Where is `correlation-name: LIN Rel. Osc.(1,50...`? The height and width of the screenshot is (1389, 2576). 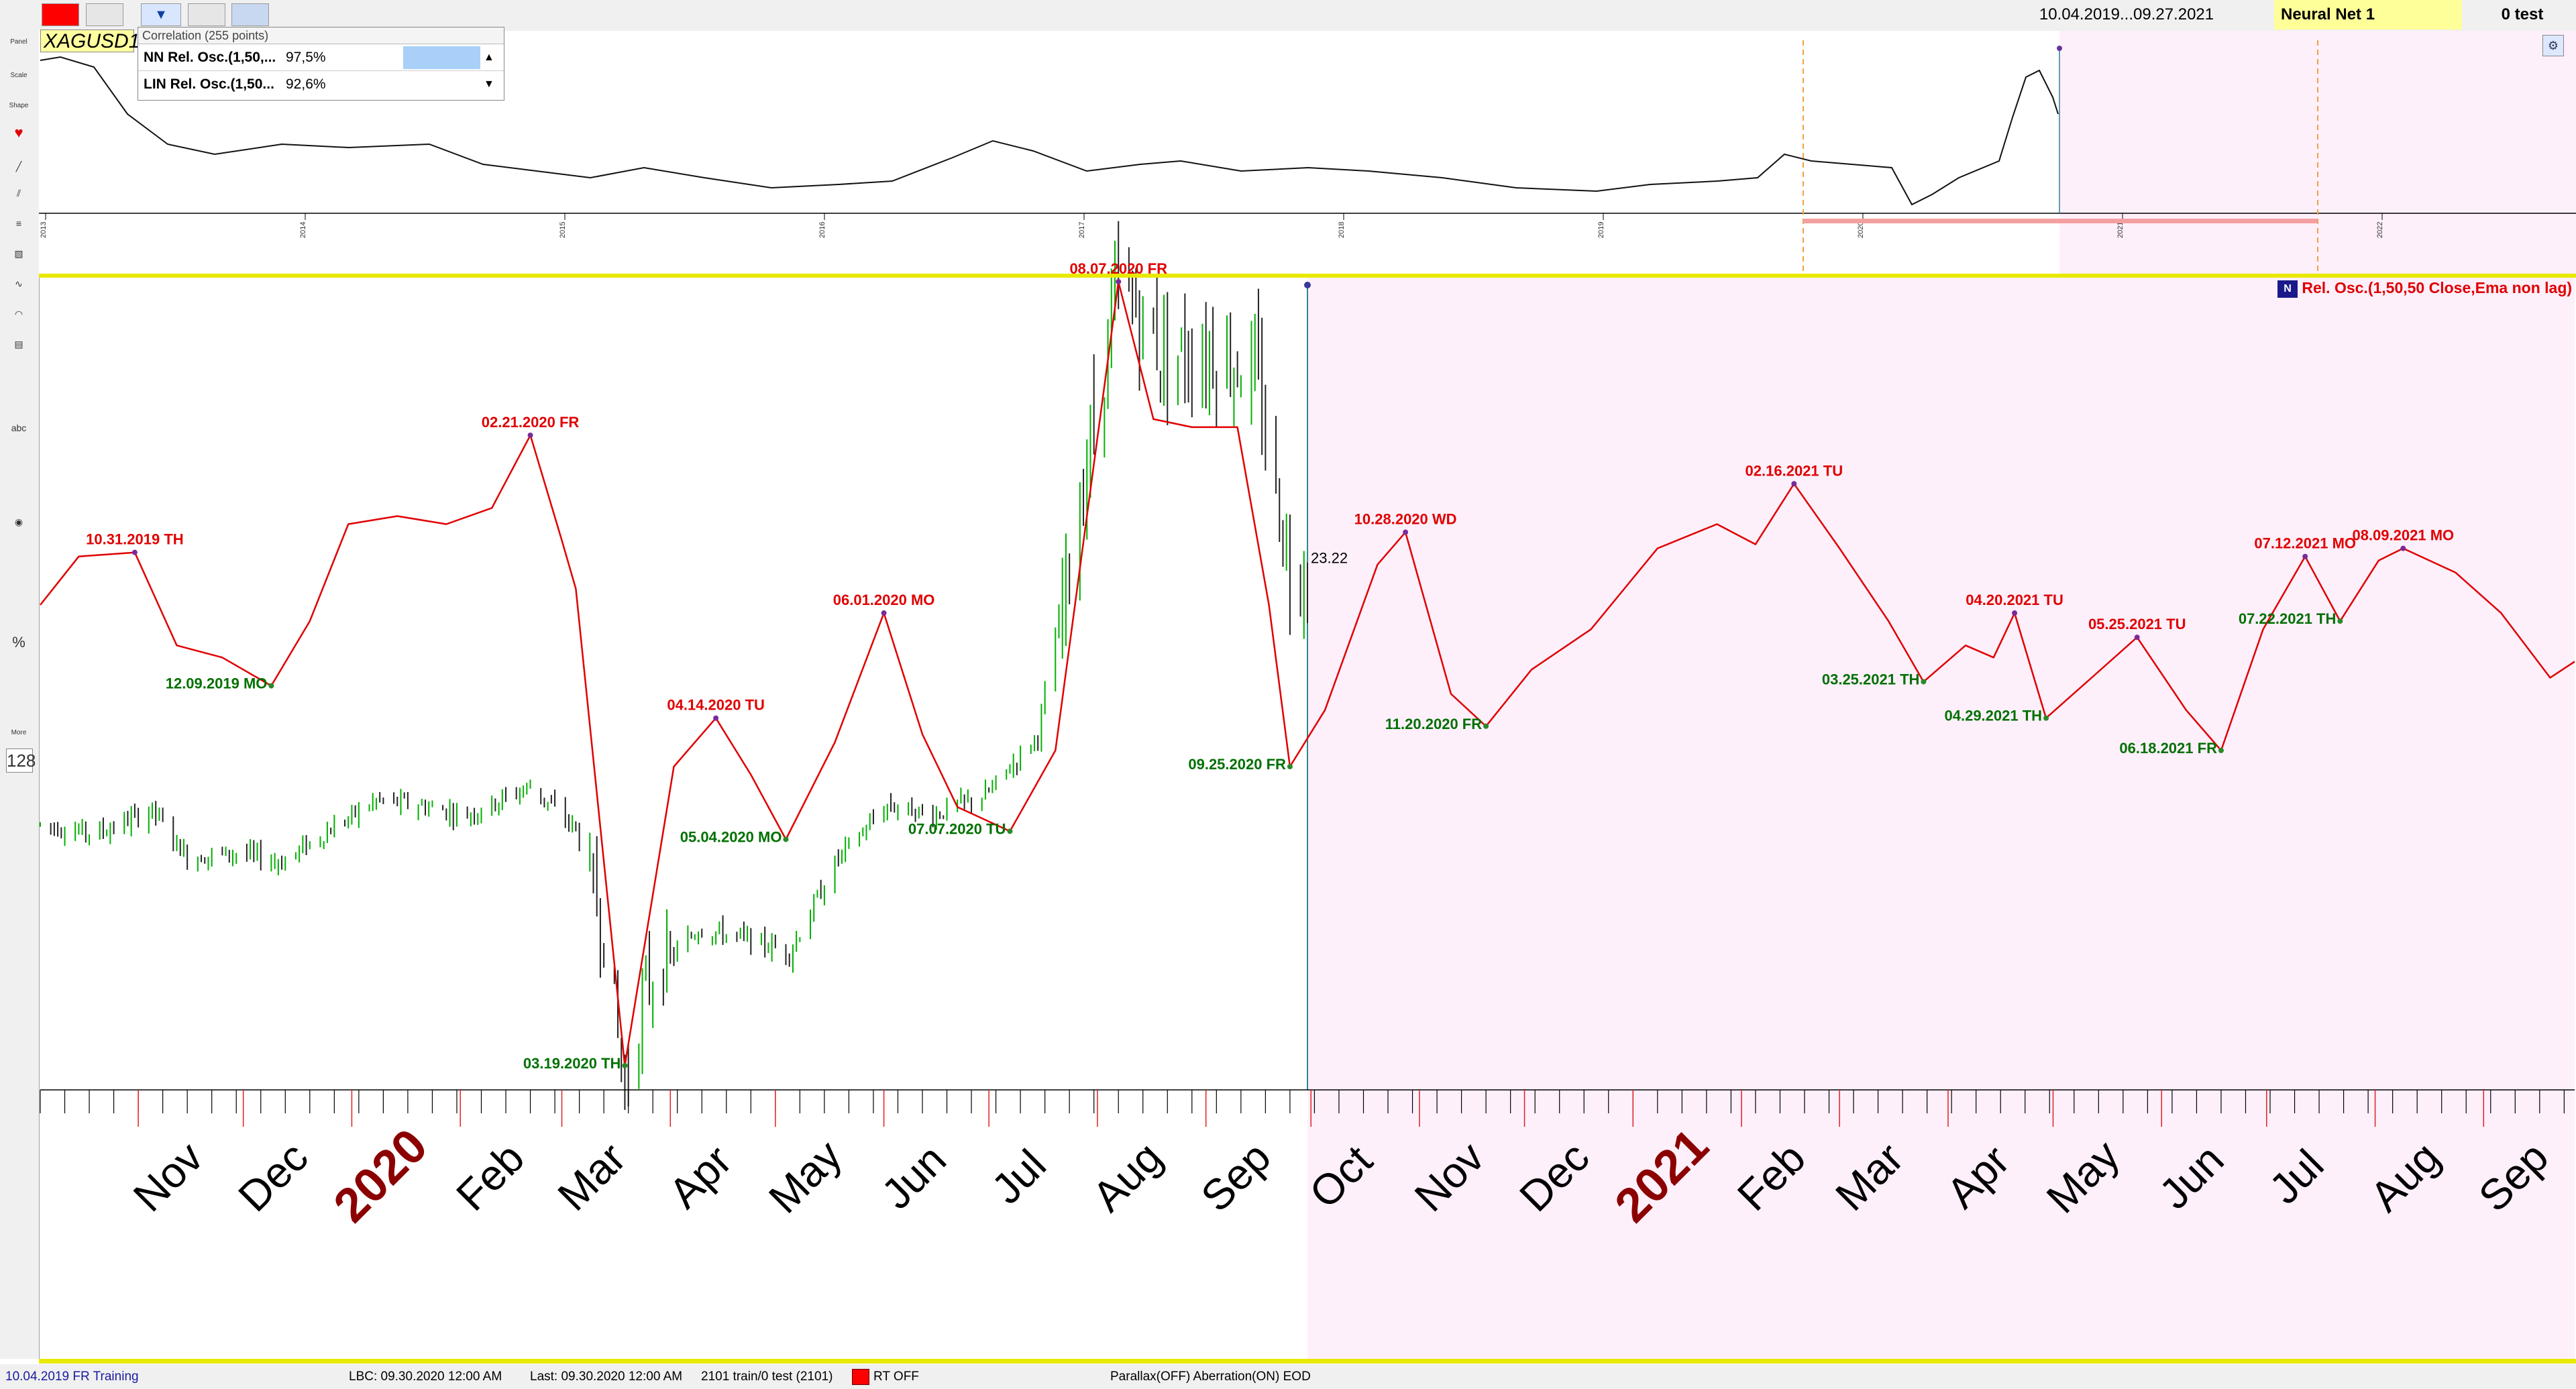
correlation-name: LIN Rel. Osc.(1,50... is located at coordinates (209, 84).